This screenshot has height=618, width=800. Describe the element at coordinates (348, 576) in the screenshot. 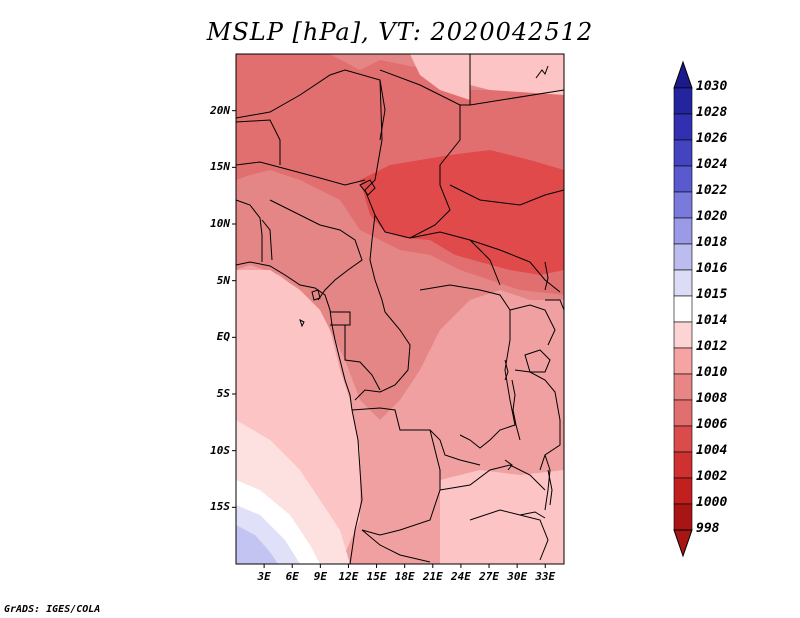

I see `lon-label: 12E` at that location.